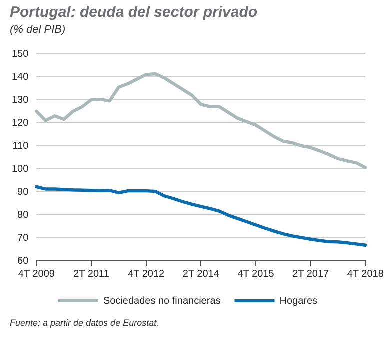 This screenshot has width=386, height=338. Describe the element at coordinates (256, 274) in the screenshot. I see `x-tick-label: 4T 2015` at that location.